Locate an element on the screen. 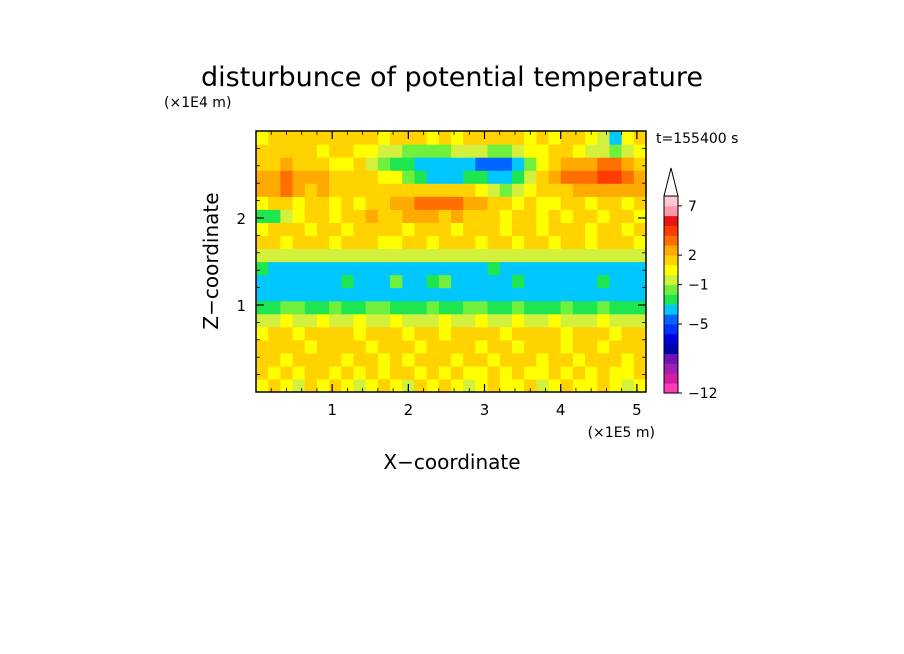 This screenshot has height=654, width=904. x-tick-label: 4 is located at coordinates (561, 410).